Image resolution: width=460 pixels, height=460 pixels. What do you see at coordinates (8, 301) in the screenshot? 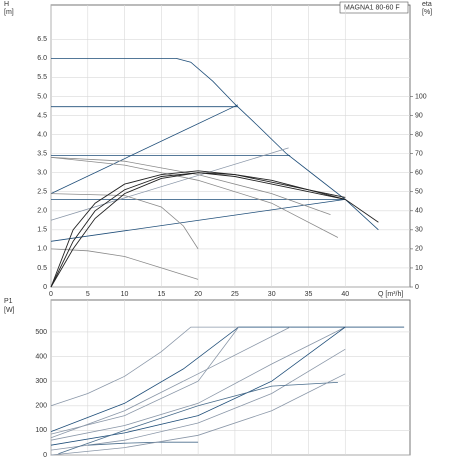
I see `y-label: P1` at bounding box center [8, 301].